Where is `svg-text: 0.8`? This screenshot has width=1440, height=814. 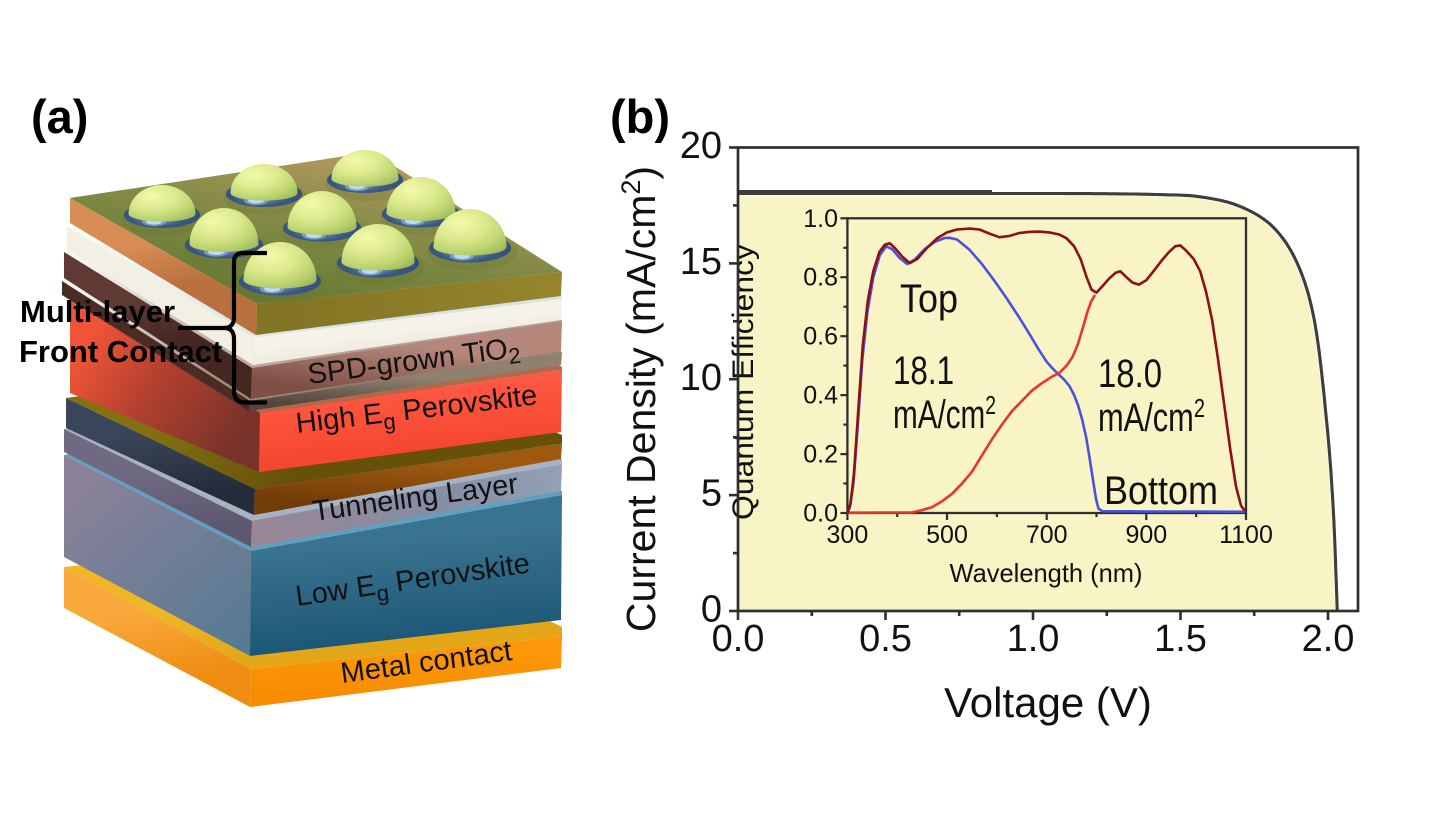
svg-text: 0.8 is located at coordinates (820, 278).